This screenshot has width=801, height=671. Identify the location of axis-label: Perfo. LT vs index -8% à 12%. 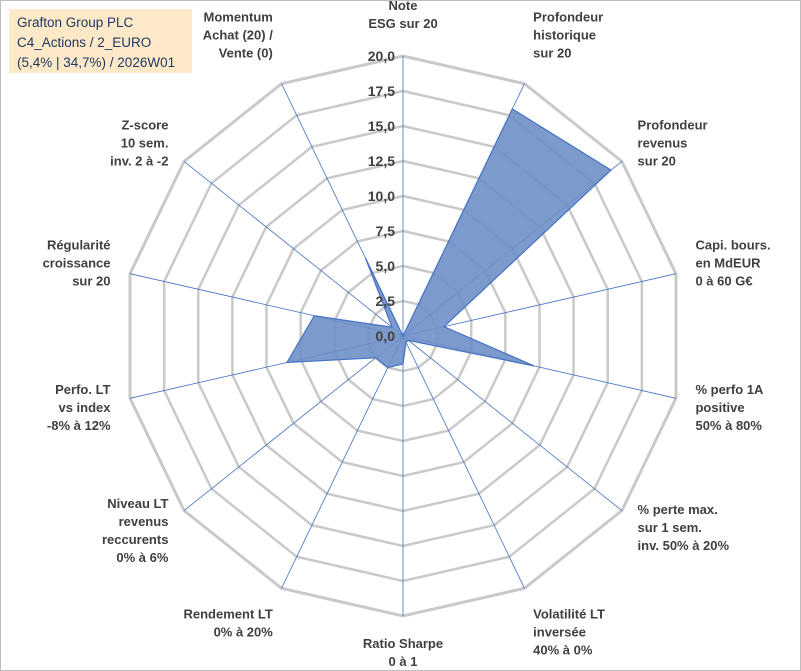
(79, 407).